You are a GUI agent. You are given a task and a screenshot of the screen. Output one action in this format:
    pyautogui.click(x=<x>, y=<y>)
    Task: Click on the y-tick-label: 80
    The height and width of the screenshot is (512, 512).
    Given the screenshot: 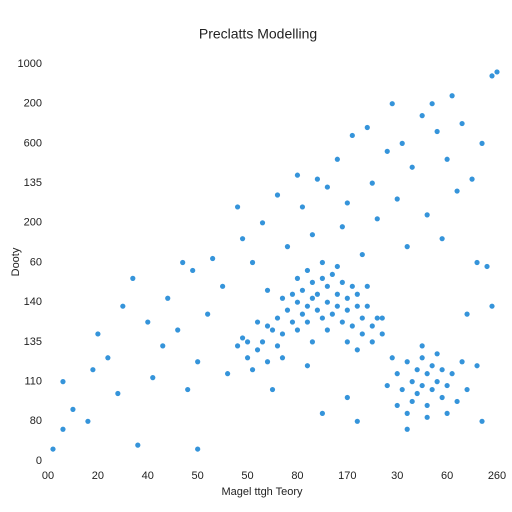 What is the action you would take?
    pyautogui.click(x=36, y=421)
    